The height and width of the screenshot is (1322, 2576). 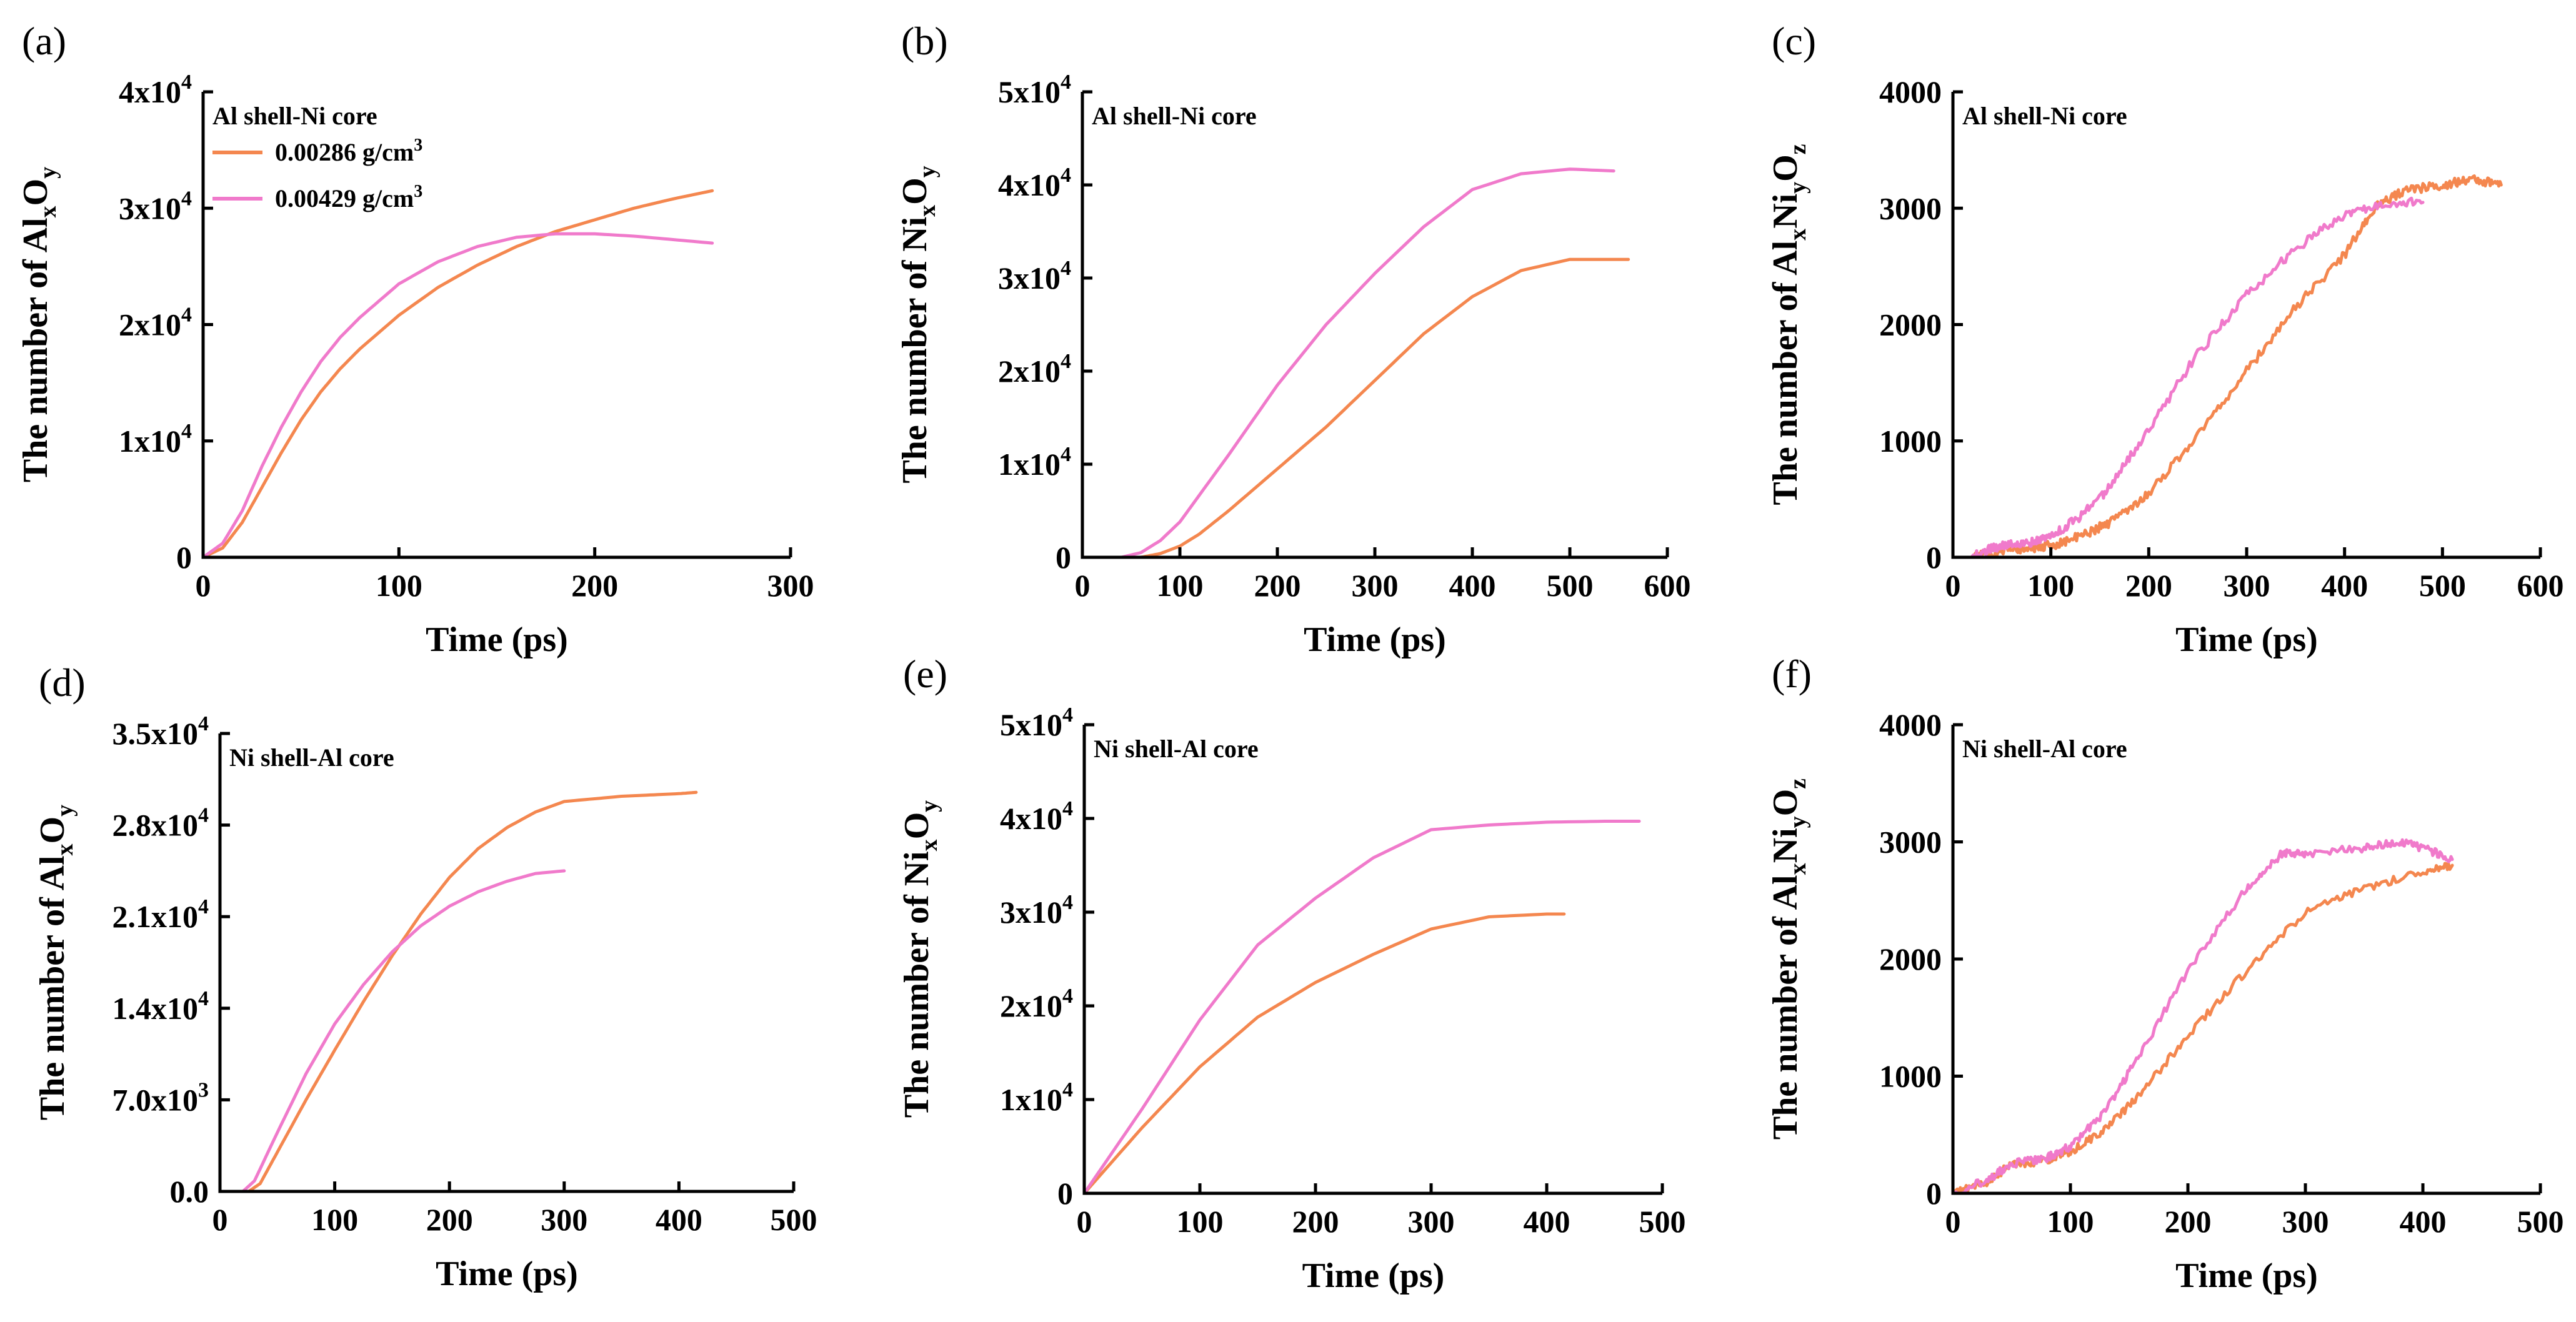 What do you see at coordinates (160, 823) in the screenshot?
I see `y-tick-label: 2.8x10⁴` at bounding box center [160, 823].